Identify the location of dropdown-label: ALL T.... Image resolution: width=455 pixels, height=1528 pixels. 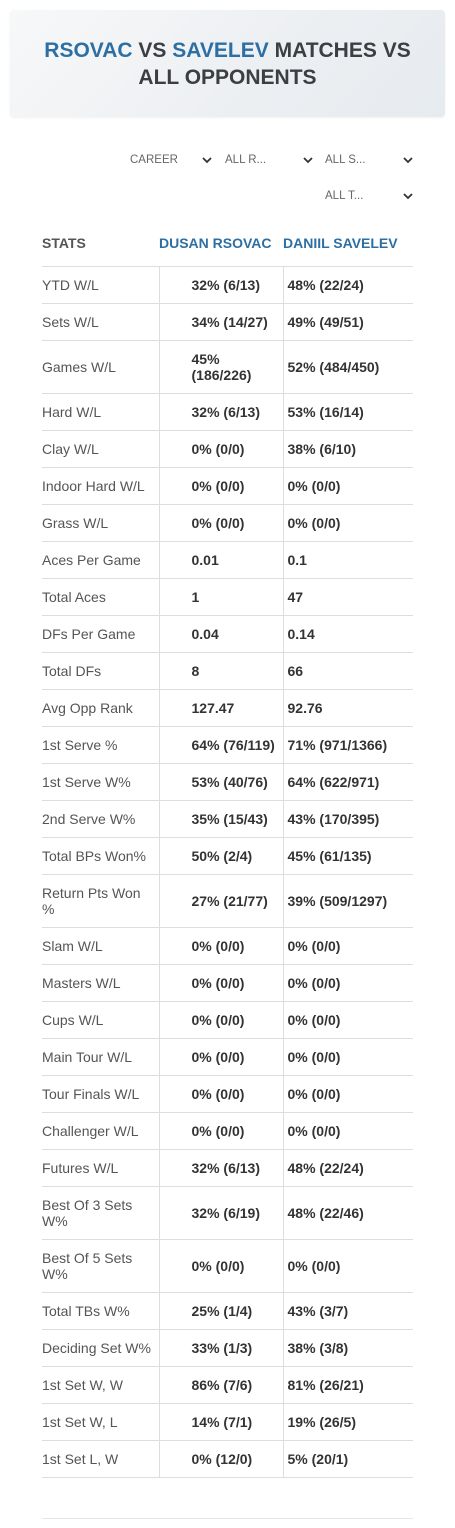
(344, 196).